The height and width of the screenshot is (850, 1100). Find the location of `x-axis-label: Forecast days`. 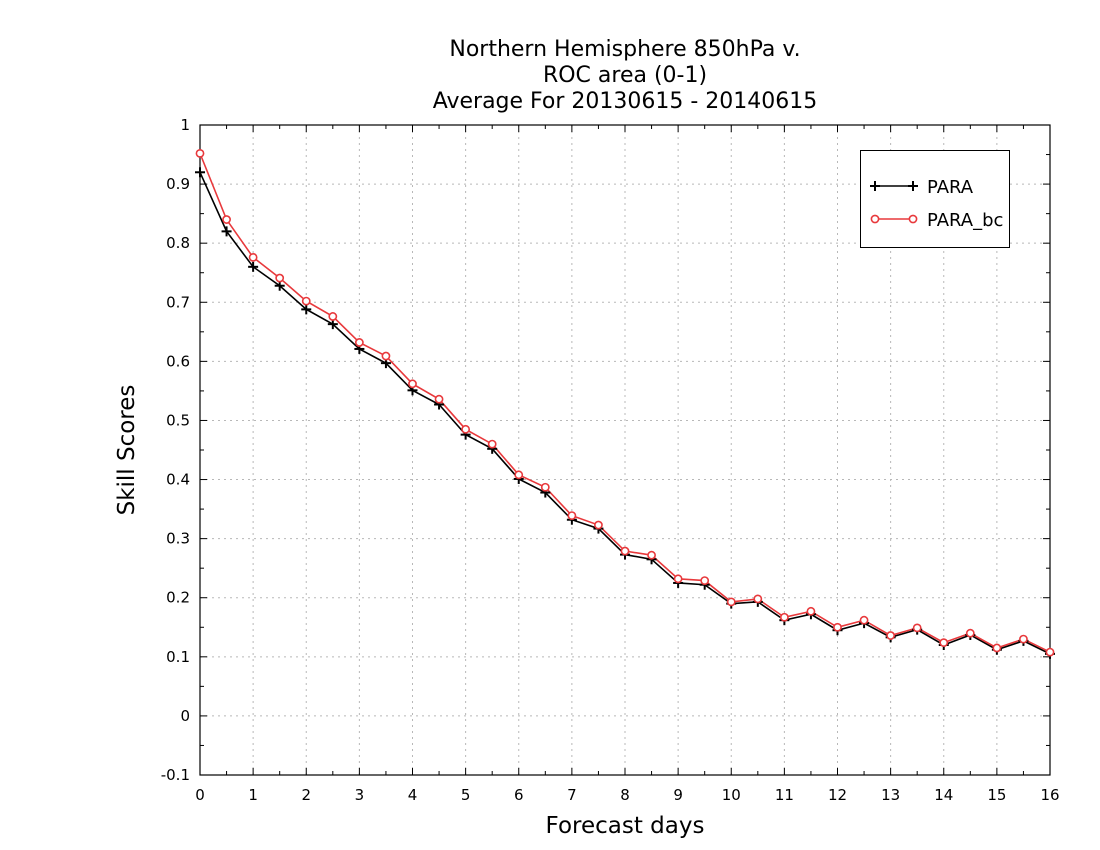

x-axis-label: Forecast days is located at coordinates (625, 826).